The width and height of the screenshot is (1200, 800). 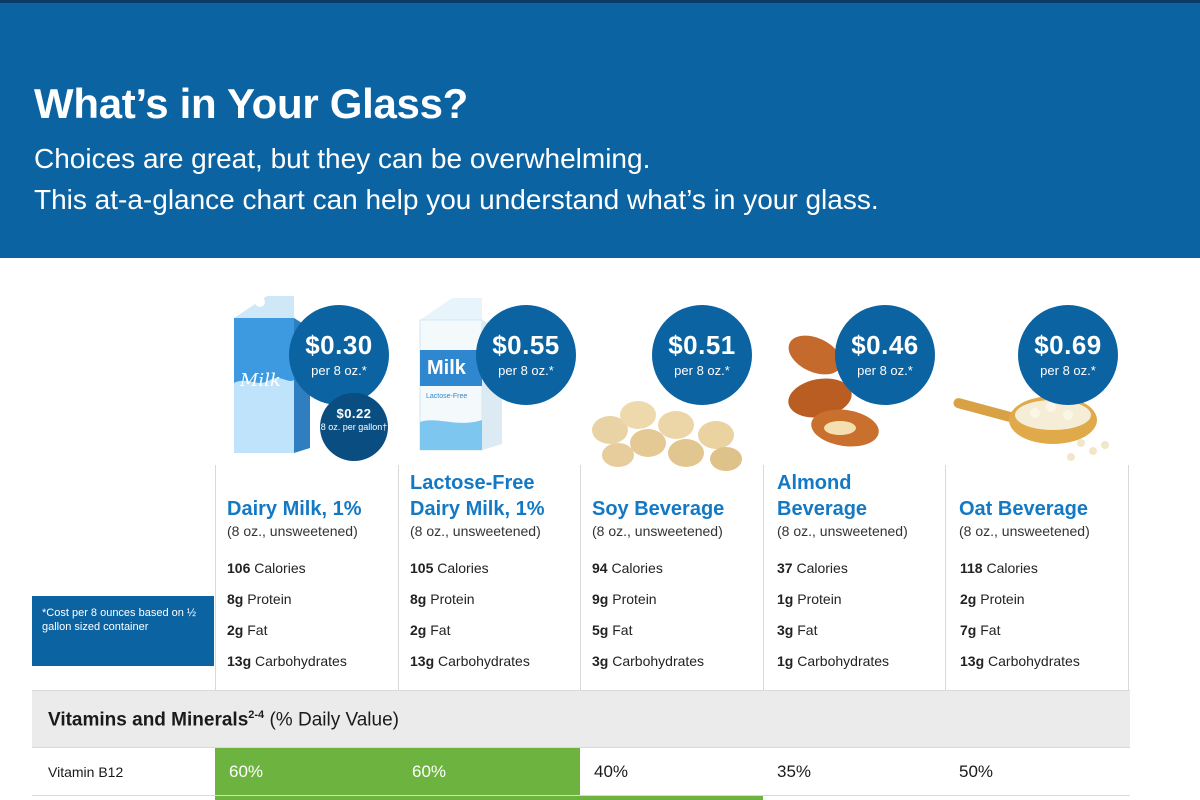 I want to click on gallon-price-badge: $0.22 8 oz. per gallon†, so click(x=354, y=427).